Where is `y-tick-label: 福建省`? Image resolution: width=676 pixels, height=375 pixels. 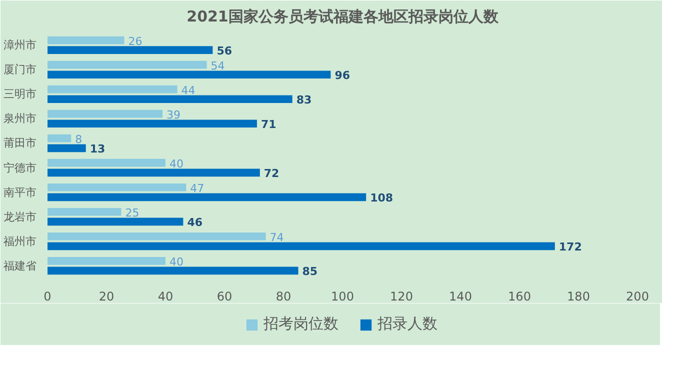 y-tick-label: 福建省 is located at coordinates (20, 265).